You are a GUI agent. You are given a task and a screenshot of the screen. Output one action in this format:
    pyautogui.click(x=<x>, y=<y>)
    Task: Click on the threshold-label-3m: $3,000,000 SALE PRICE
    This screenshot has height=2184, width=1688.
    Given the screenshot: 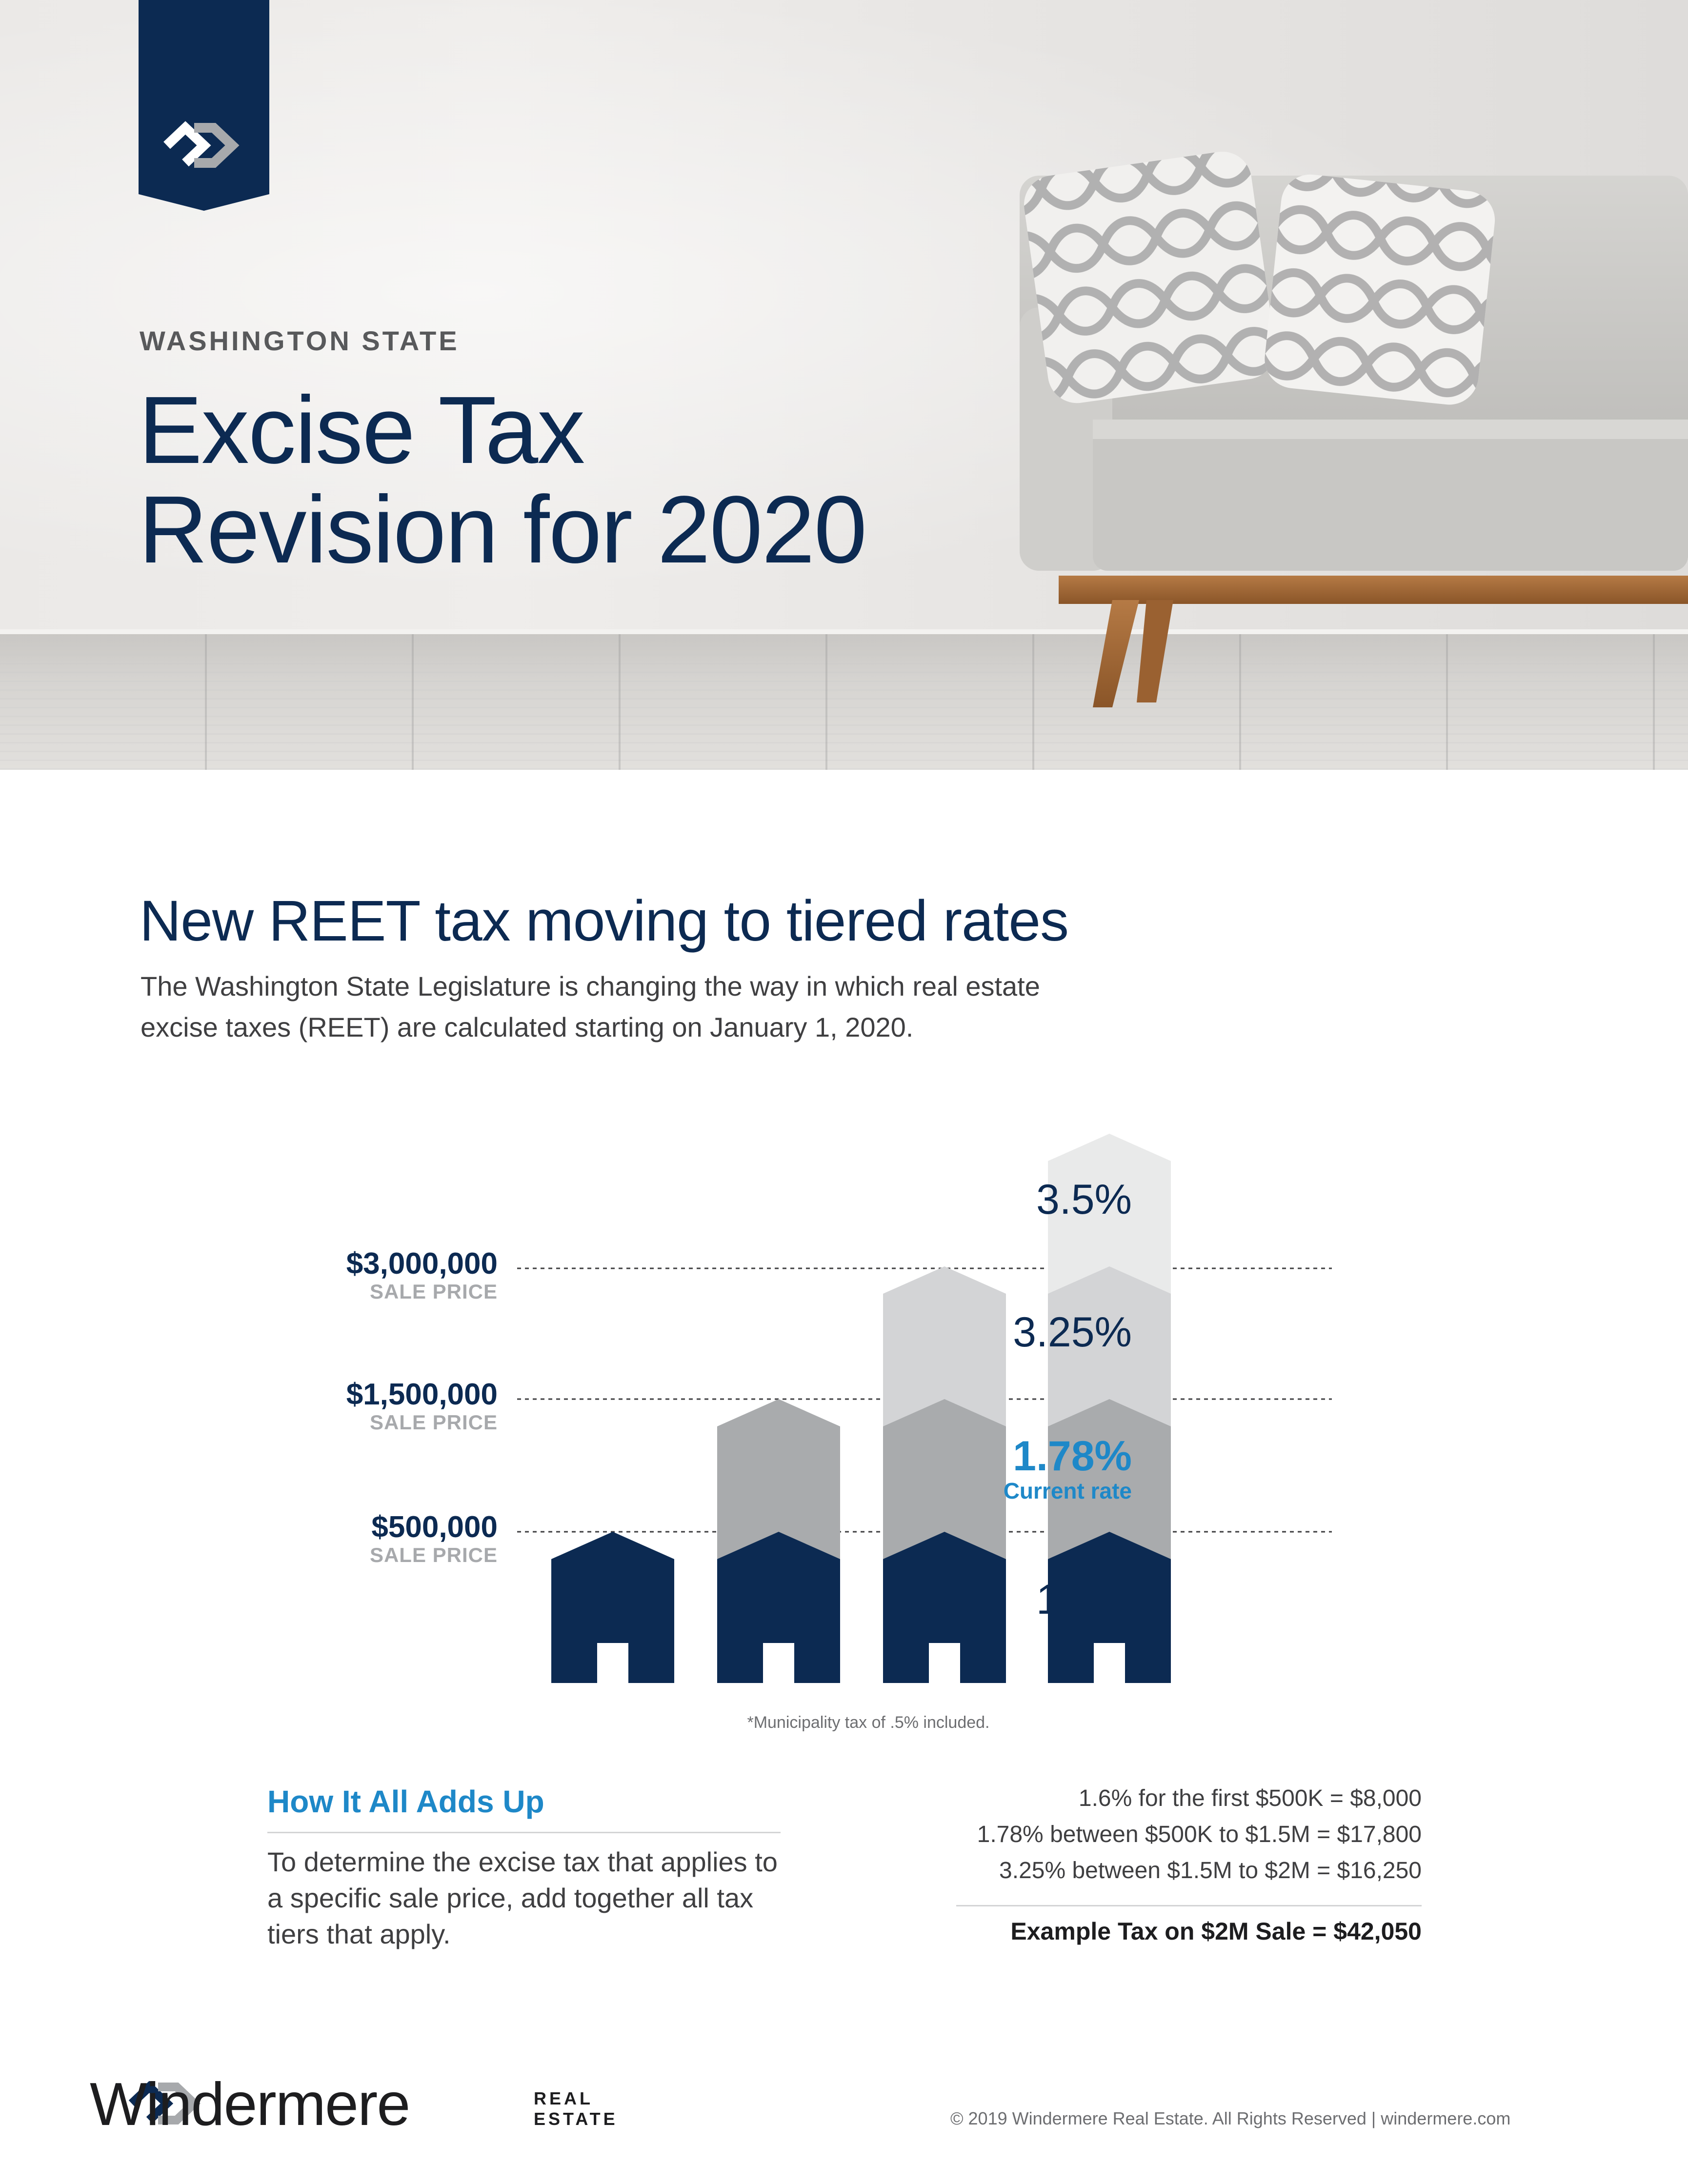 What is the action you would take?
    pyautogui.click(x=395, y=1275)
    